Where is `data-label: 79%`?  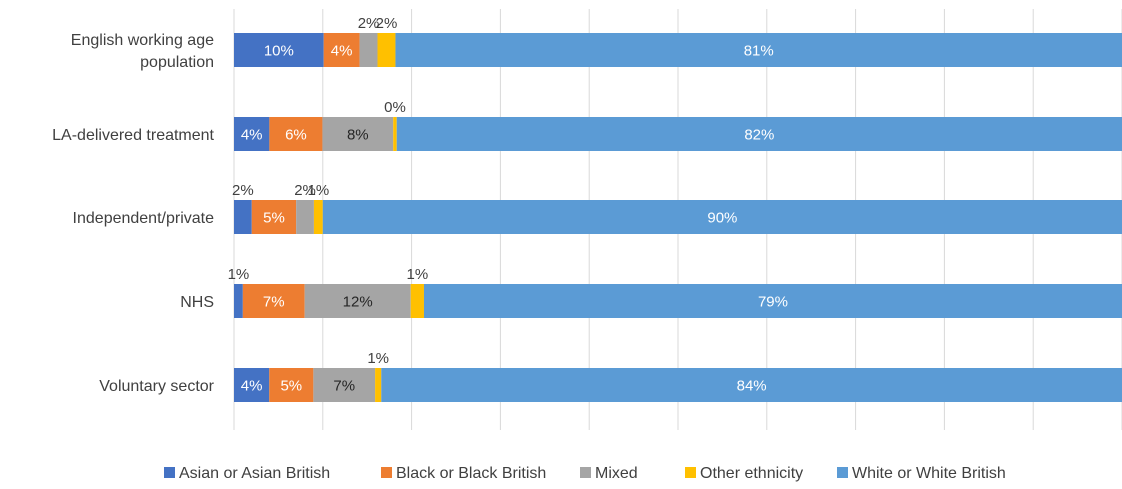 data-label: 79% is located at coordinates (773, 302).